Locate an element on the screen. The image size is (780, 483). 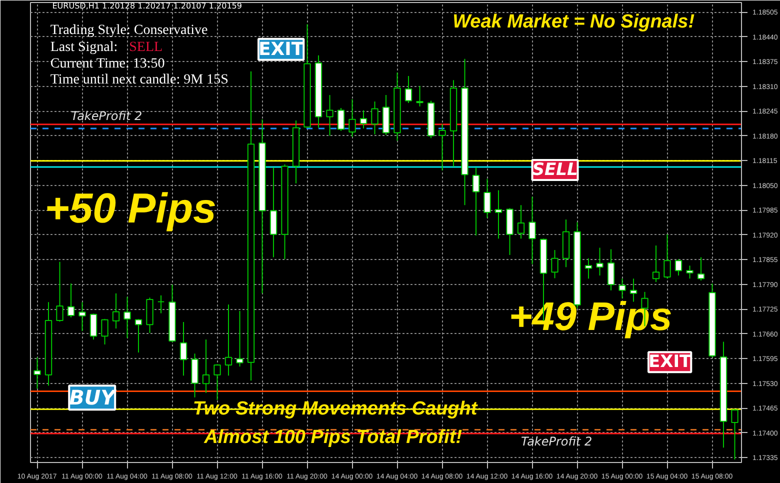
annotation: Time until next candle: 9M 15S is located at coordinates (139, 80).